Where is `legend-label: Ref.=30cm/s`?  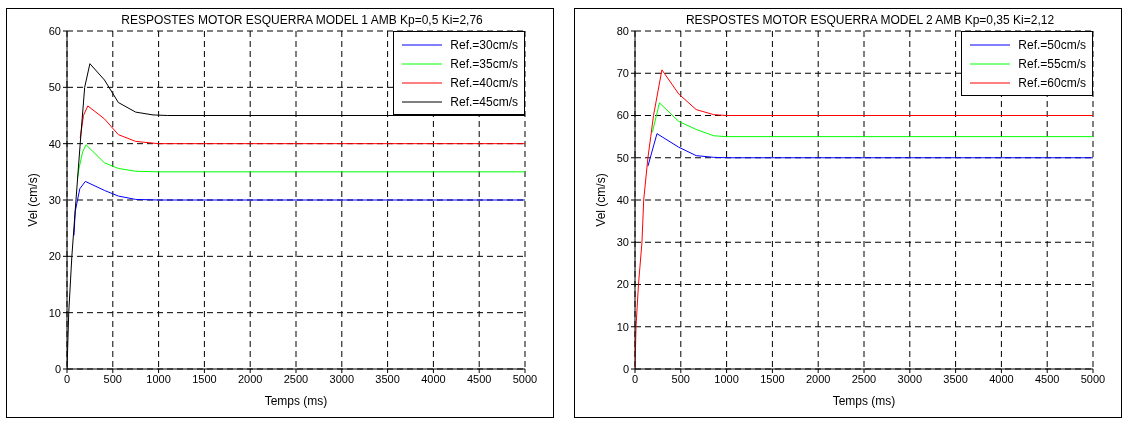
legend-label: Ref.=30cm/s is located at coordinates (484, 44).